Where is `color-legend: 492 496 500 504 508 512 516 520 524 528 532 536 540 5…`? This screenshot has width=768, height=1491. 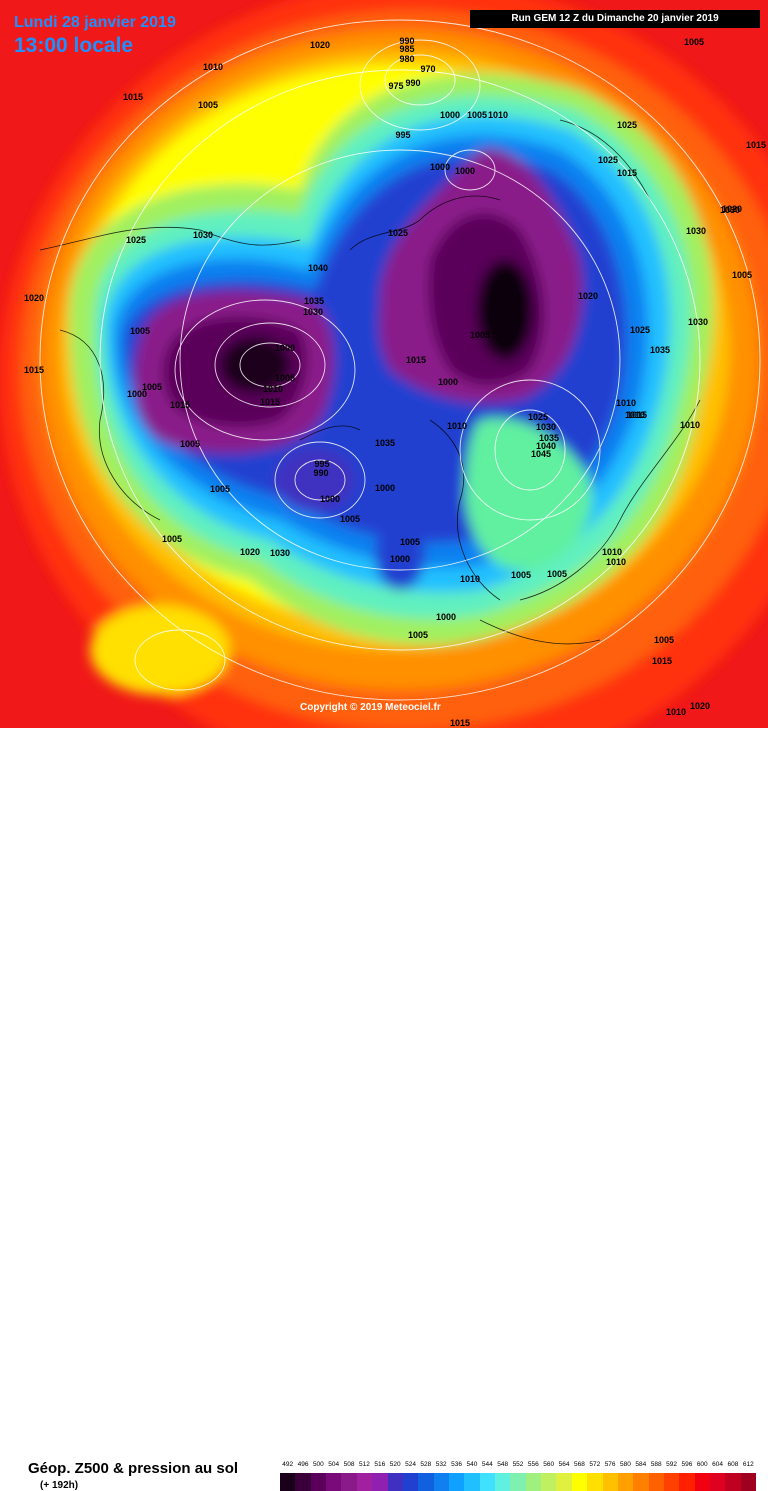
color-legend: 492 496 500 504 508 512 516 520 524 528 532 536 540 5… is located at coordinates (518, 1476).